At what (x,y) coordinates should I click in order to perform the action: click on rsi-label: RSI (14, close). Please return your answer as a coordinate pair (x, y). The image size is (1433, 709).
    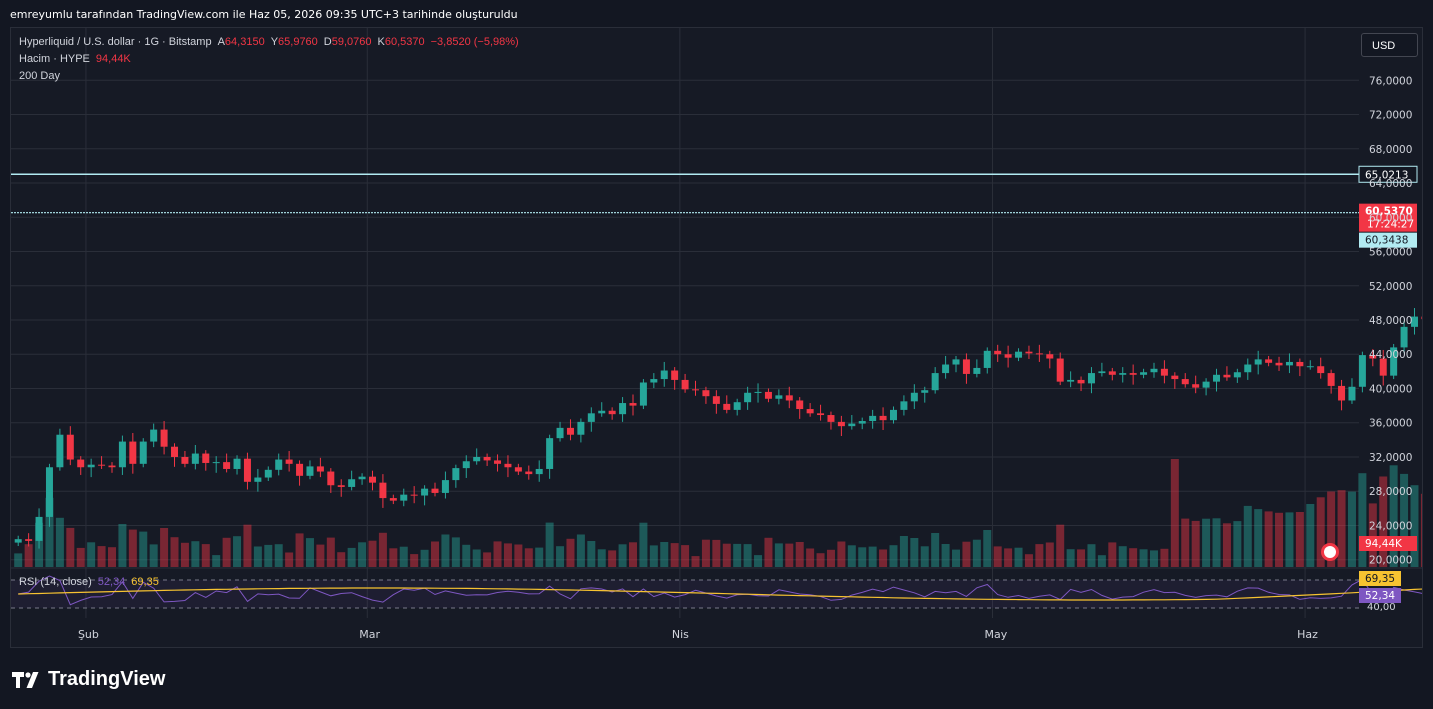
    Looking at the image, I should click on (55, 582).